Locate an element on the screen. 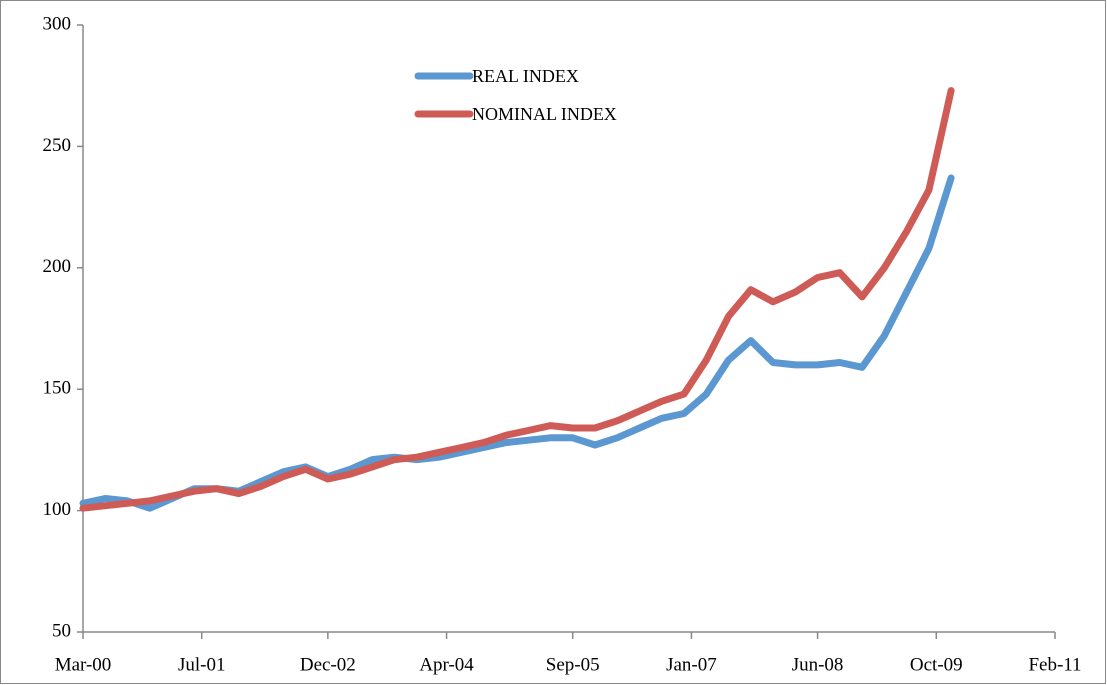  x-tick-label: Jun-08 is located at coordinates (818, 664).